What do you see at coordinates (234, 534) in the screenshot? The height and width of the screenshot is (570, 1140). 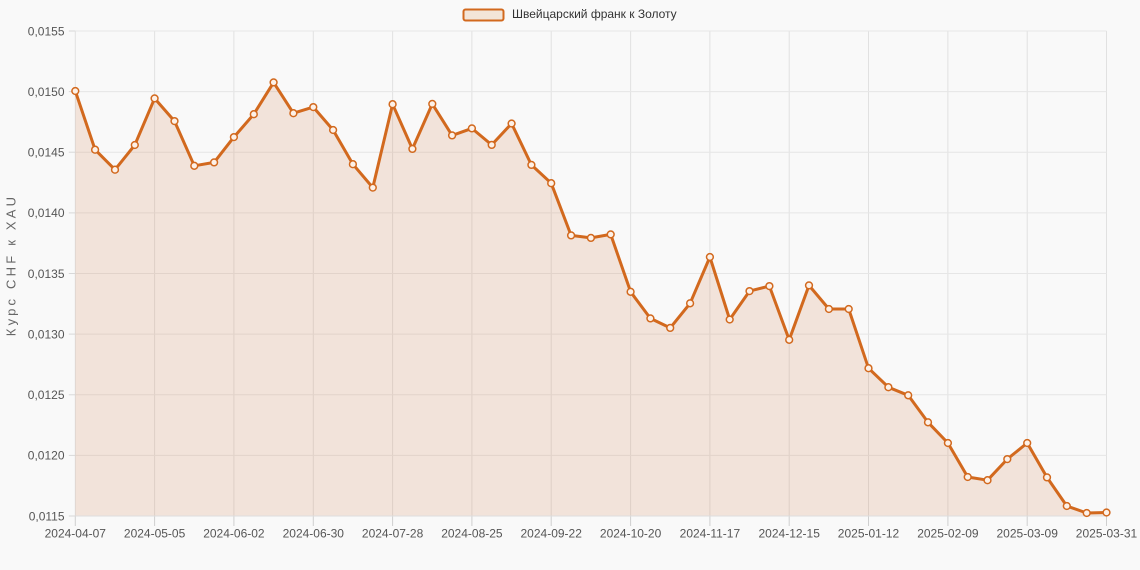 I see `svg-text: 2024-06-02` at bounding box center [234, 534].